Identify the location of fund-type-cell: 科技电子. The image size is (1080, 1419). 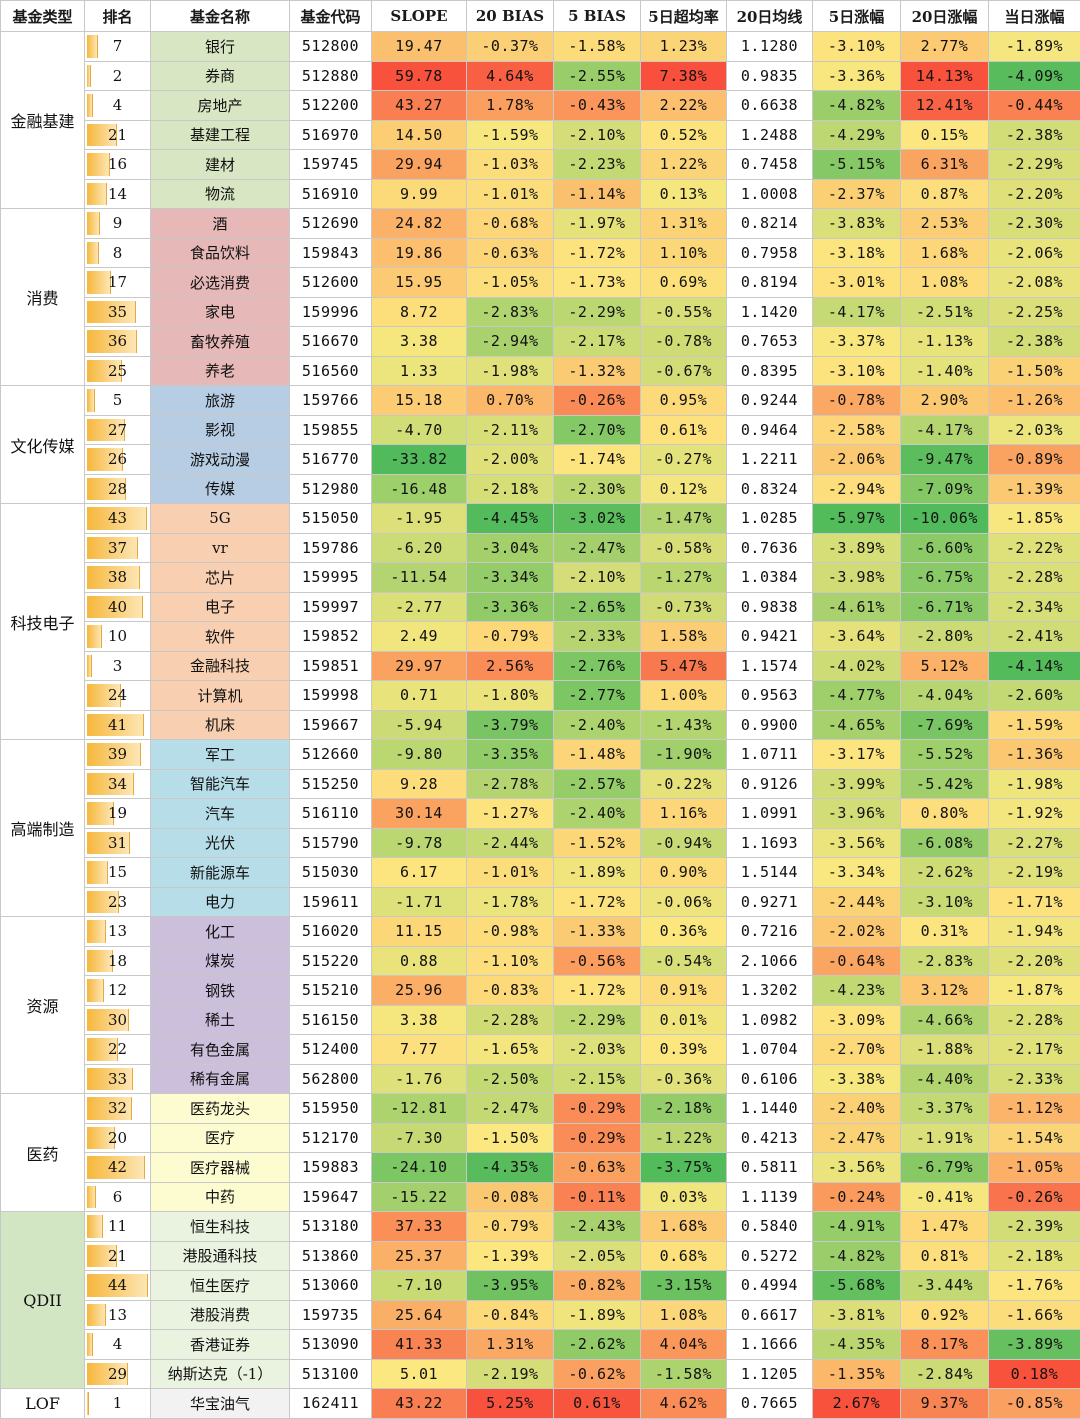
(43, 622).